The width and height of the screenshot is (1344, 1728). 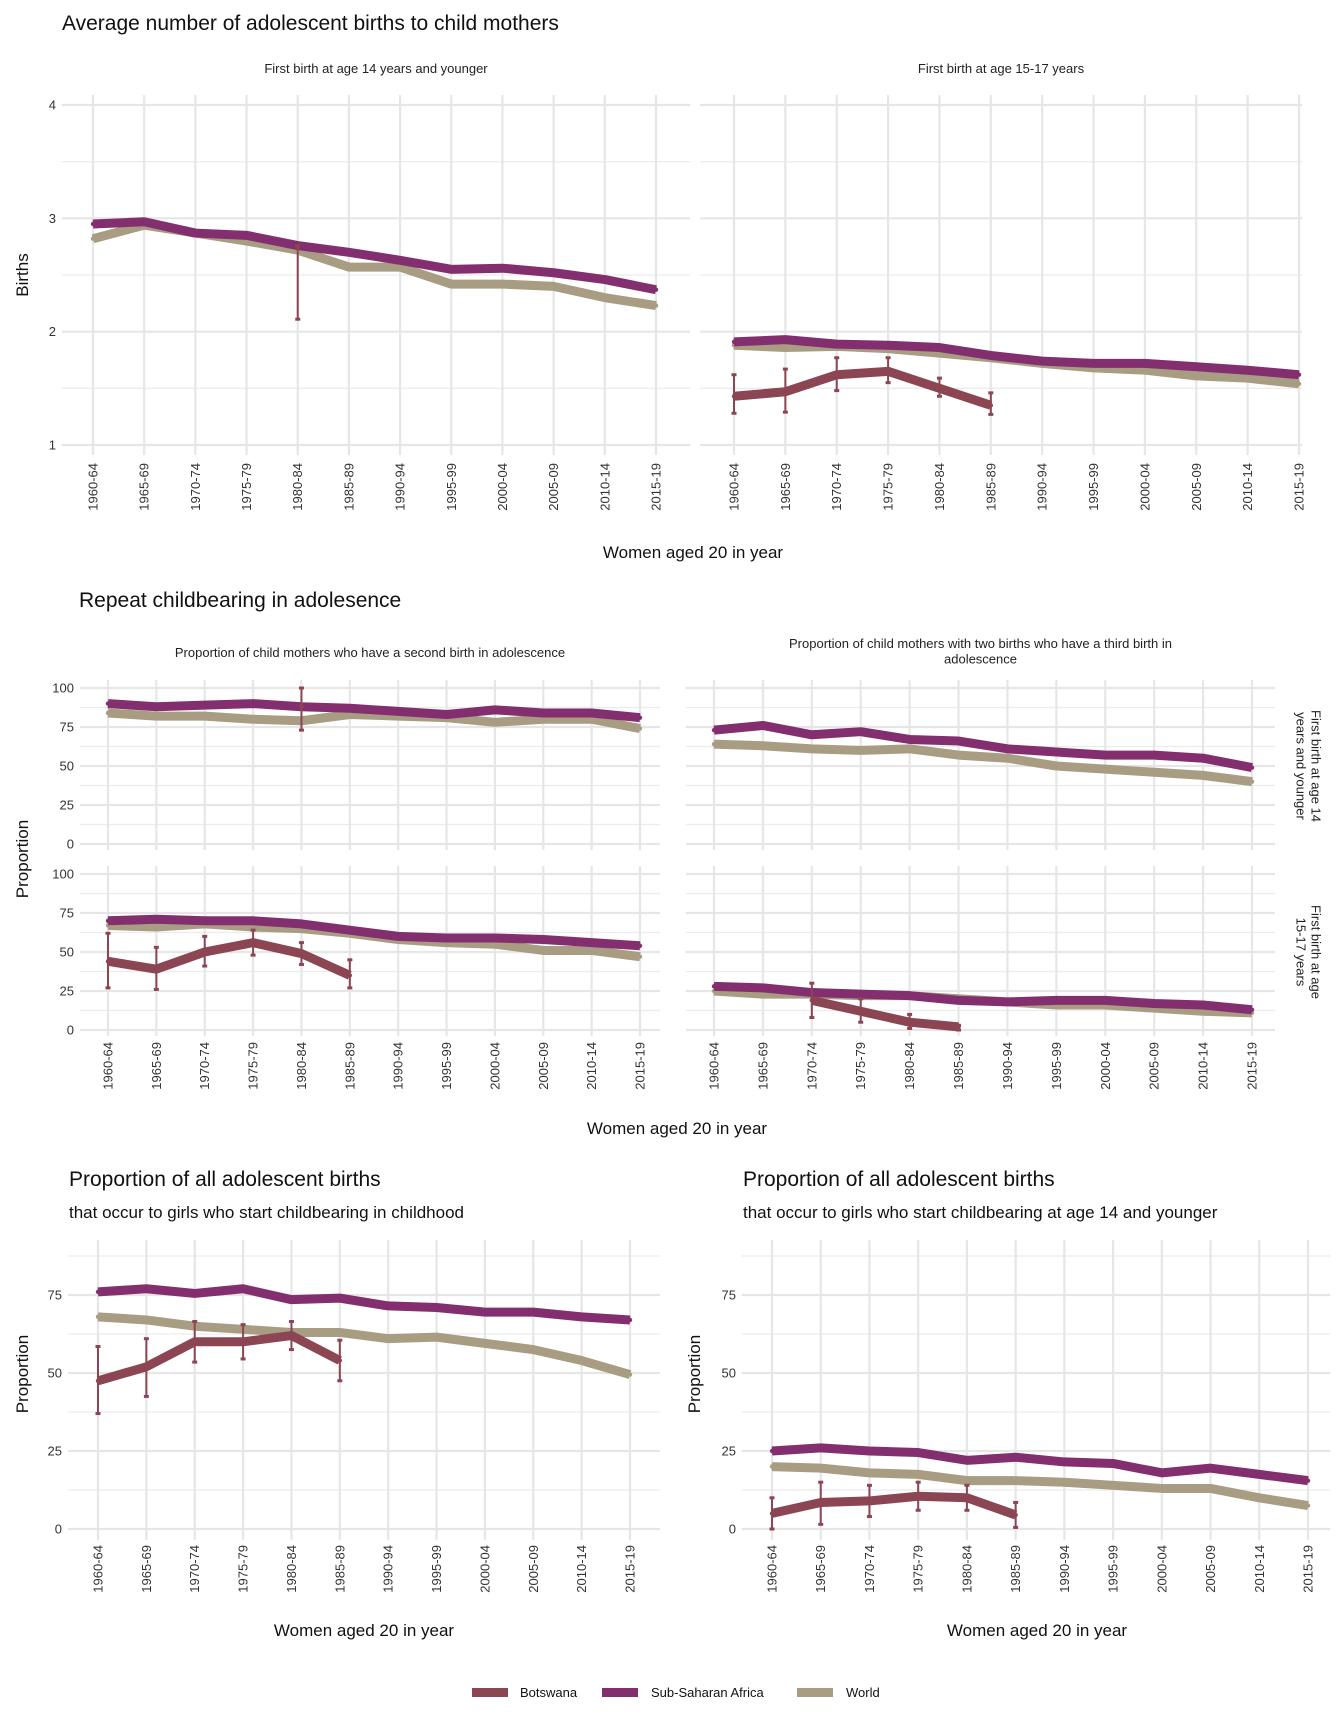 I want to click on x-tick-label: 2000-04, so click(x=494, y=1066).